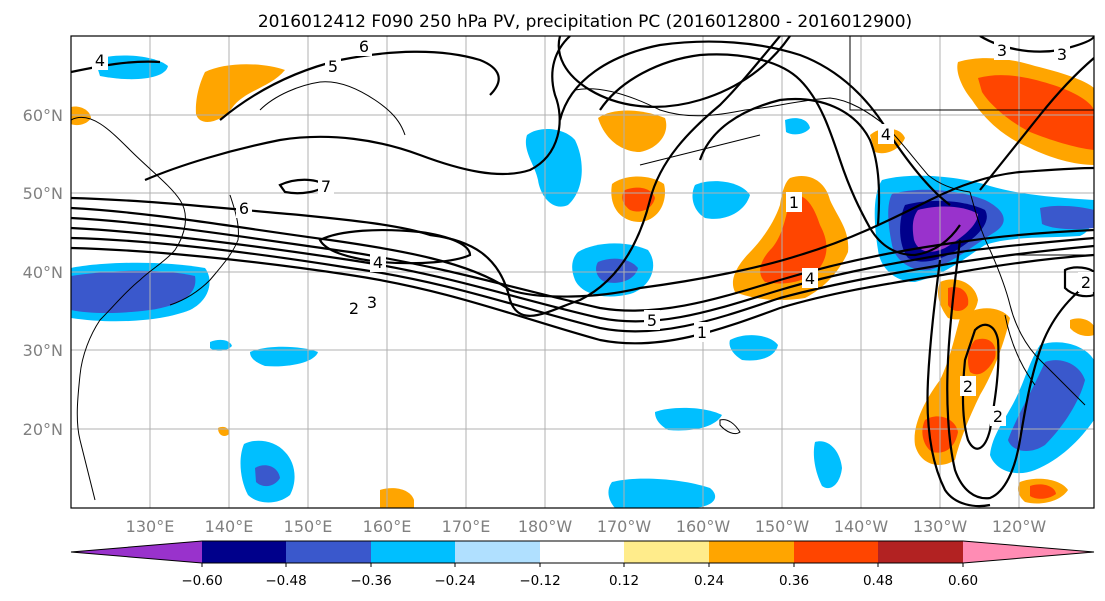 The height and width of the screenshot is (601, 1105). I want to click on lon-label: 120°W, so click(1019, 526).